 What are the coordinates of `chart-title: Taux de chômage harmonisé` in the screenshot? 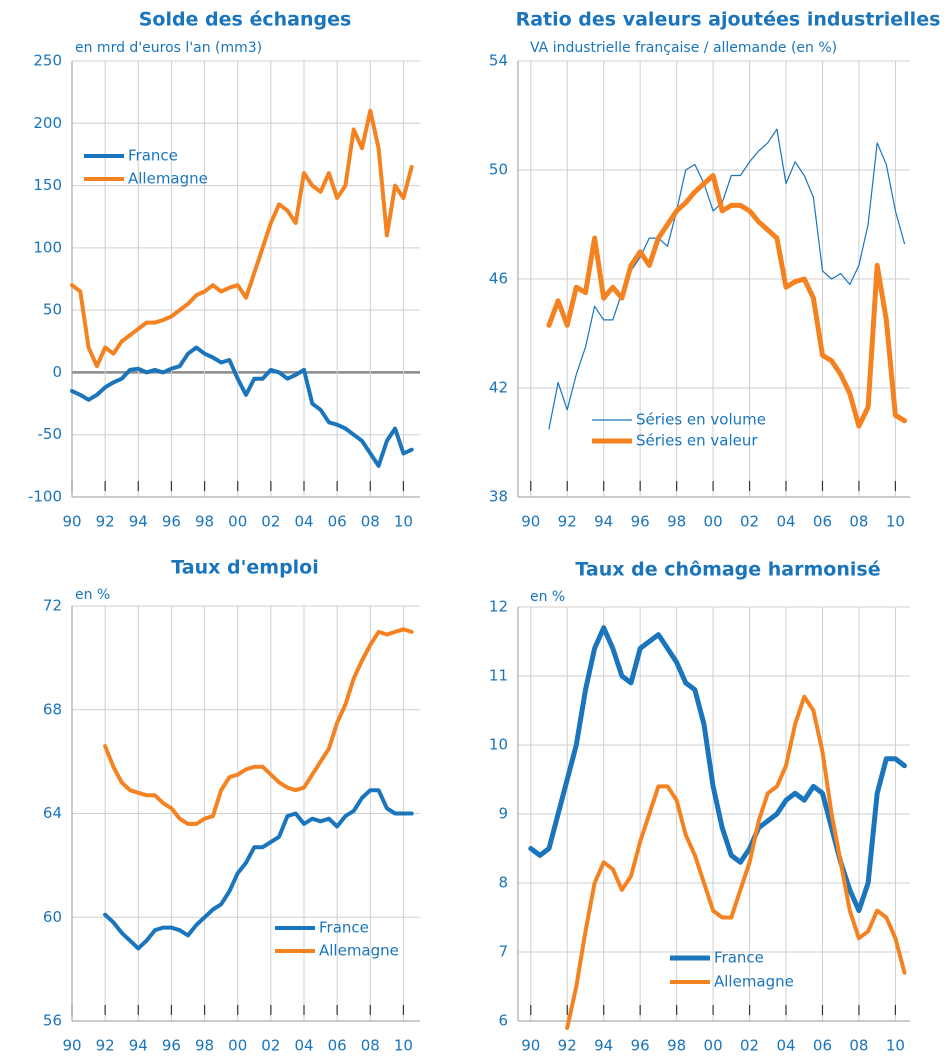 It's located at (727, 570).